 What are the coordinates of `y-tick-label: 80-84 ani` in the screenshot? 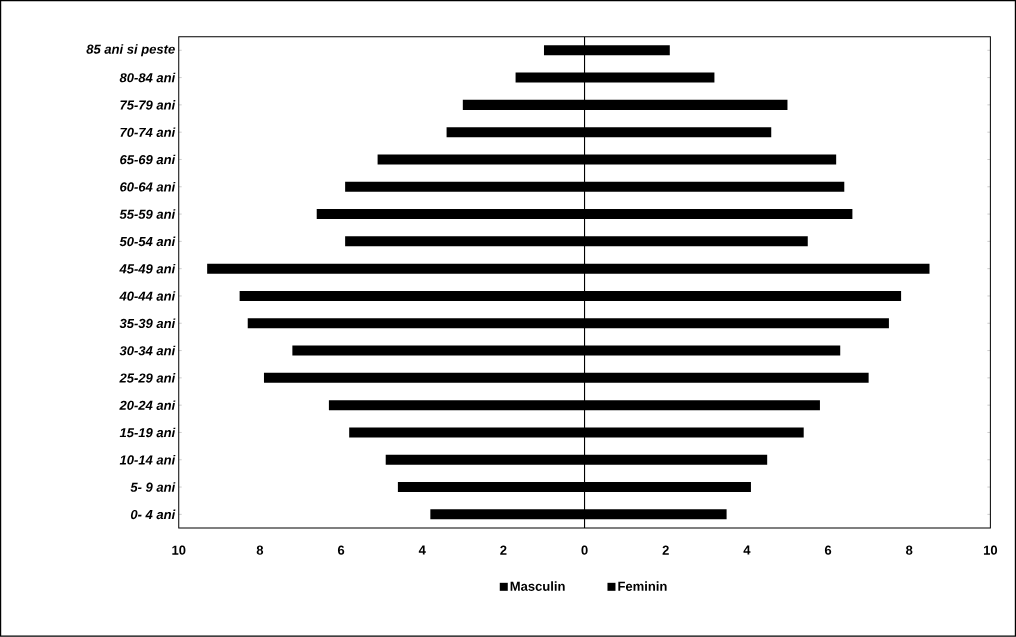 It's located at (147, 77).